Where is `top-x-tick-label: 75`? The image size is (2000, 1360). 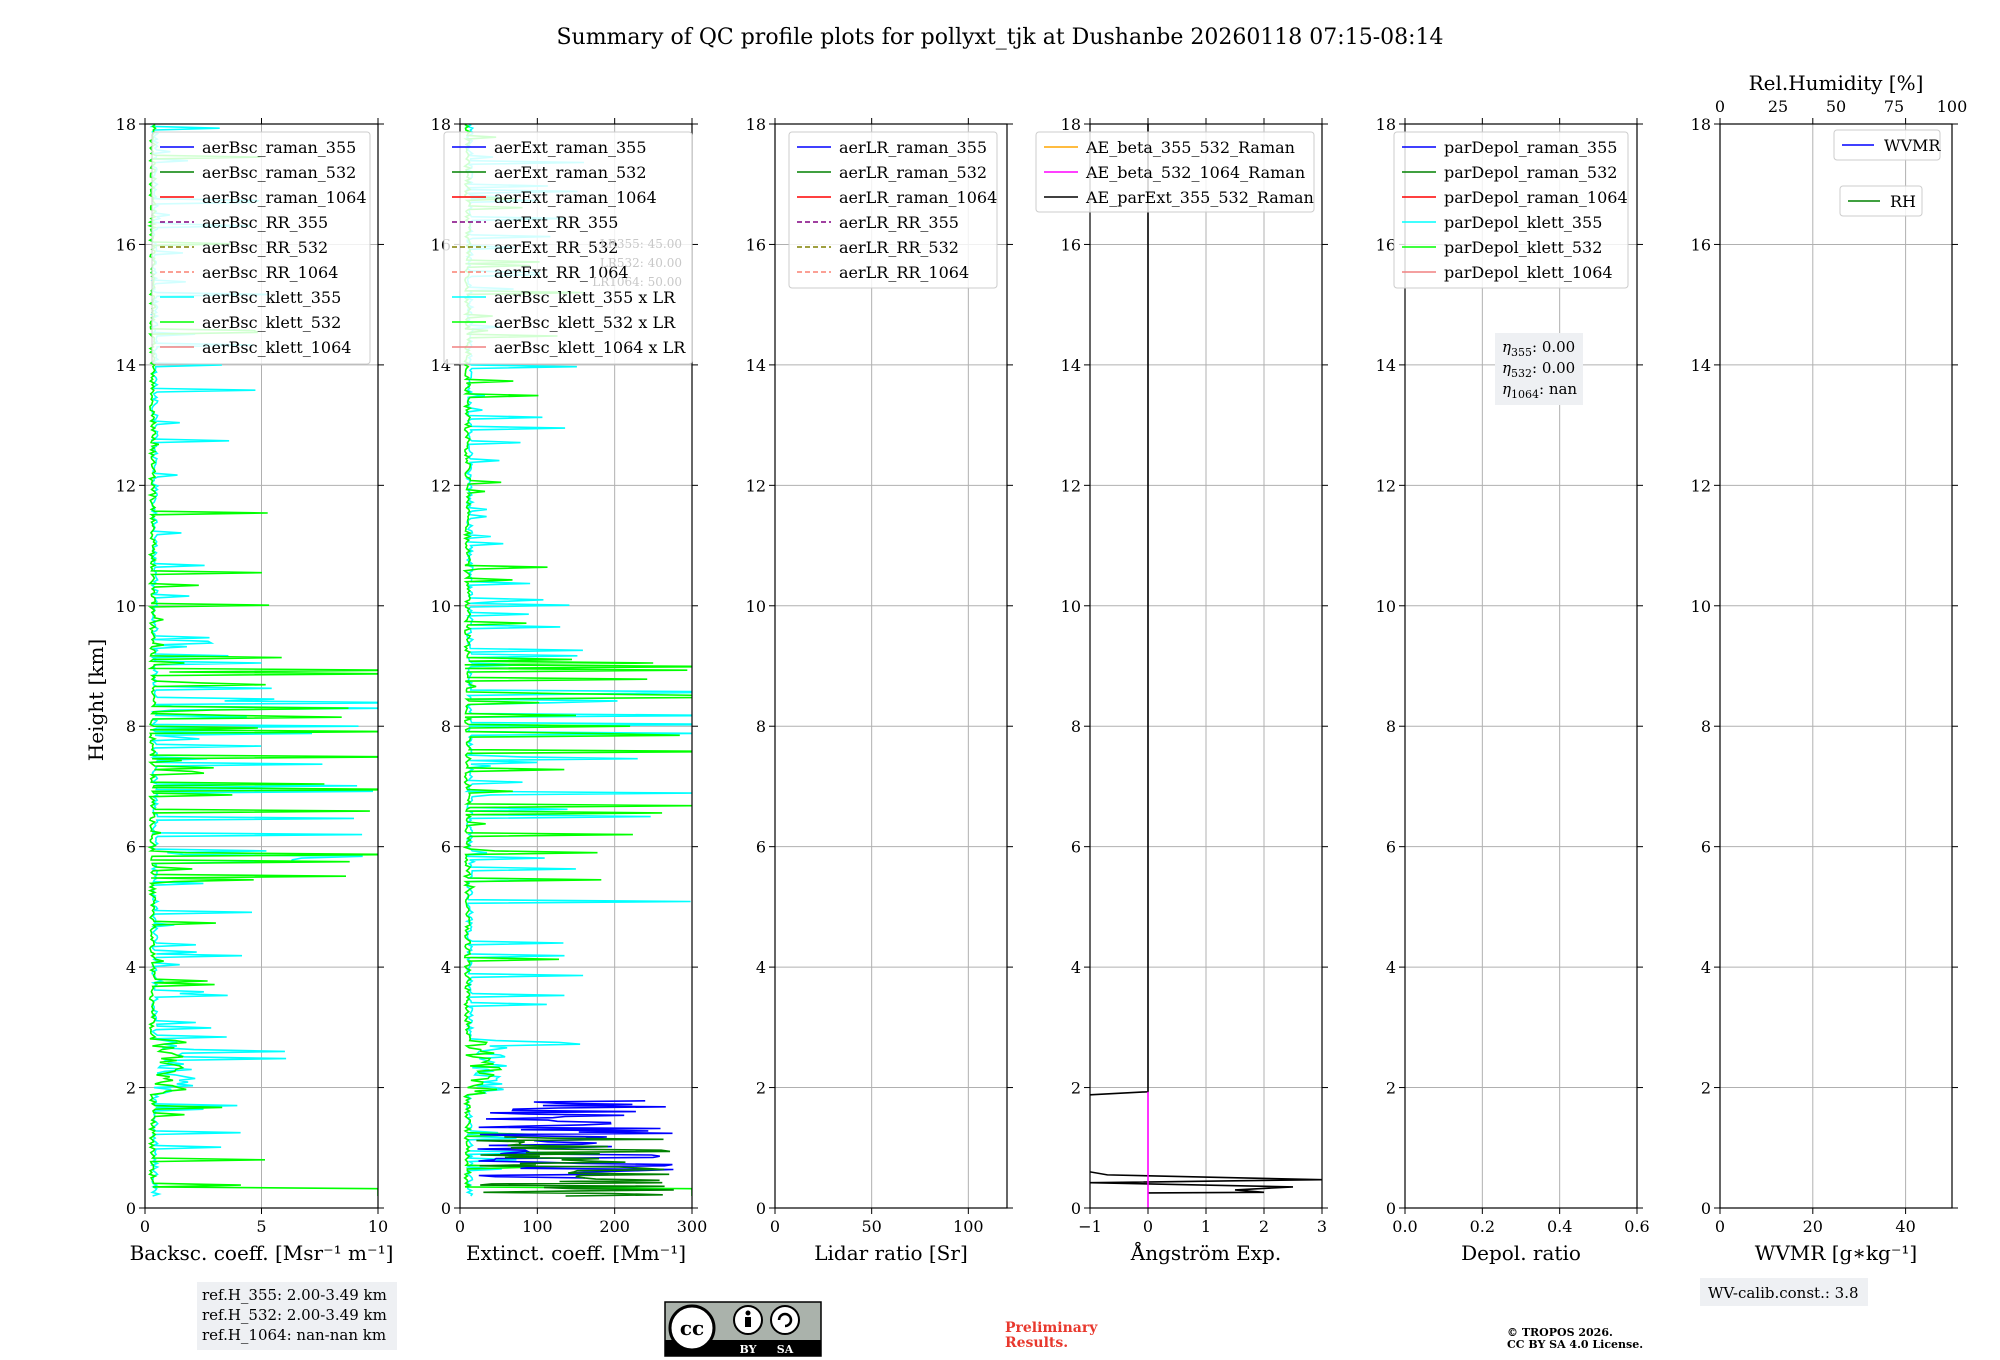 top-x-tick-label: 75 is located at coordinates (1894, 106).